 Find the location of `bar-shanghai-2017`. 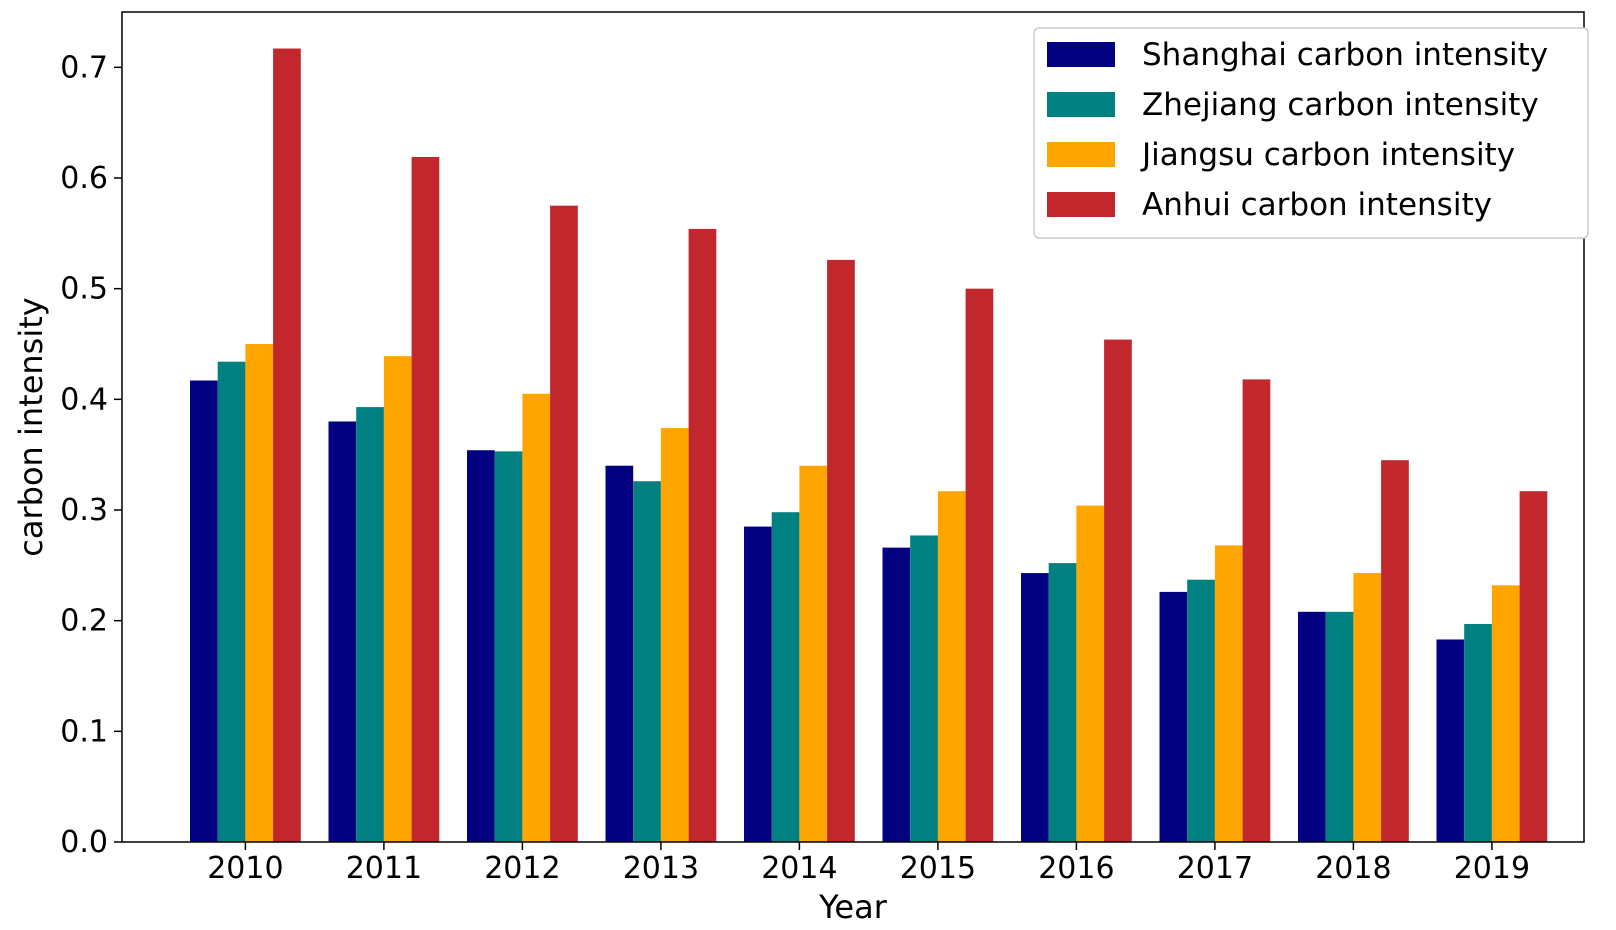

bar-shanghai-2017 is located at coordinates (1173, 716).